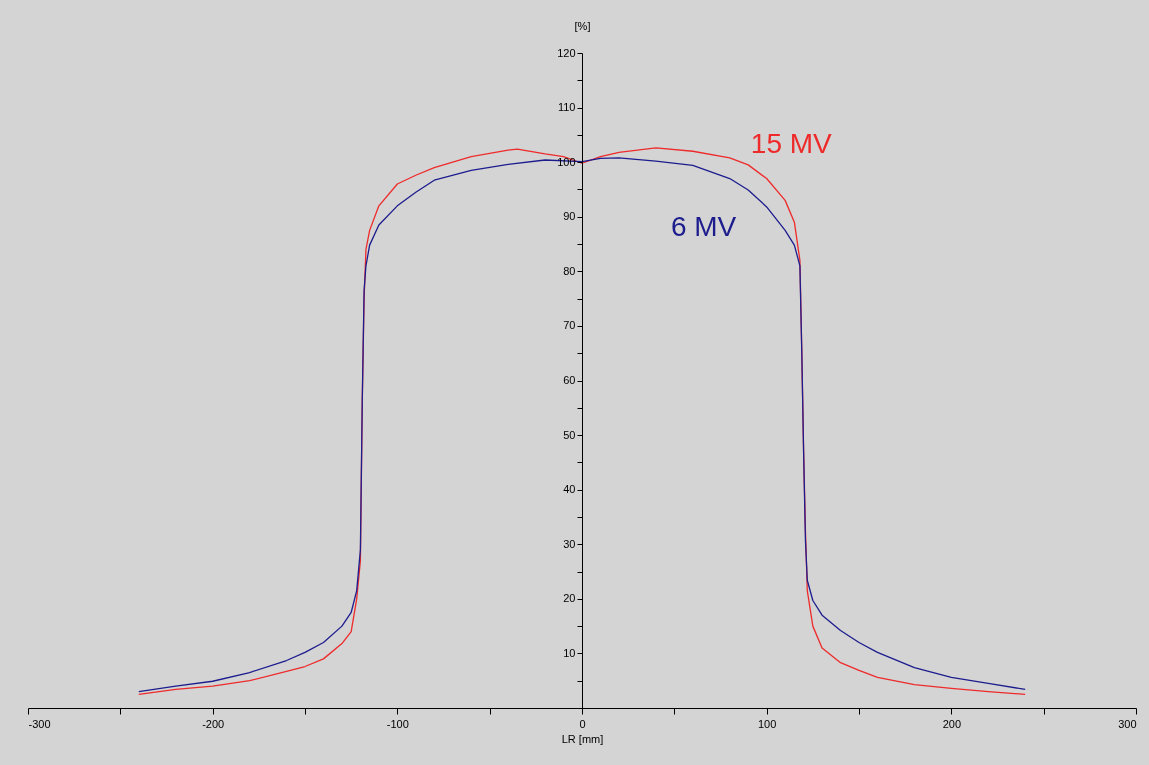  Describe the element at coordinates (569, 270) in the screenshot. I see `y-tick-label: 80` at that location.